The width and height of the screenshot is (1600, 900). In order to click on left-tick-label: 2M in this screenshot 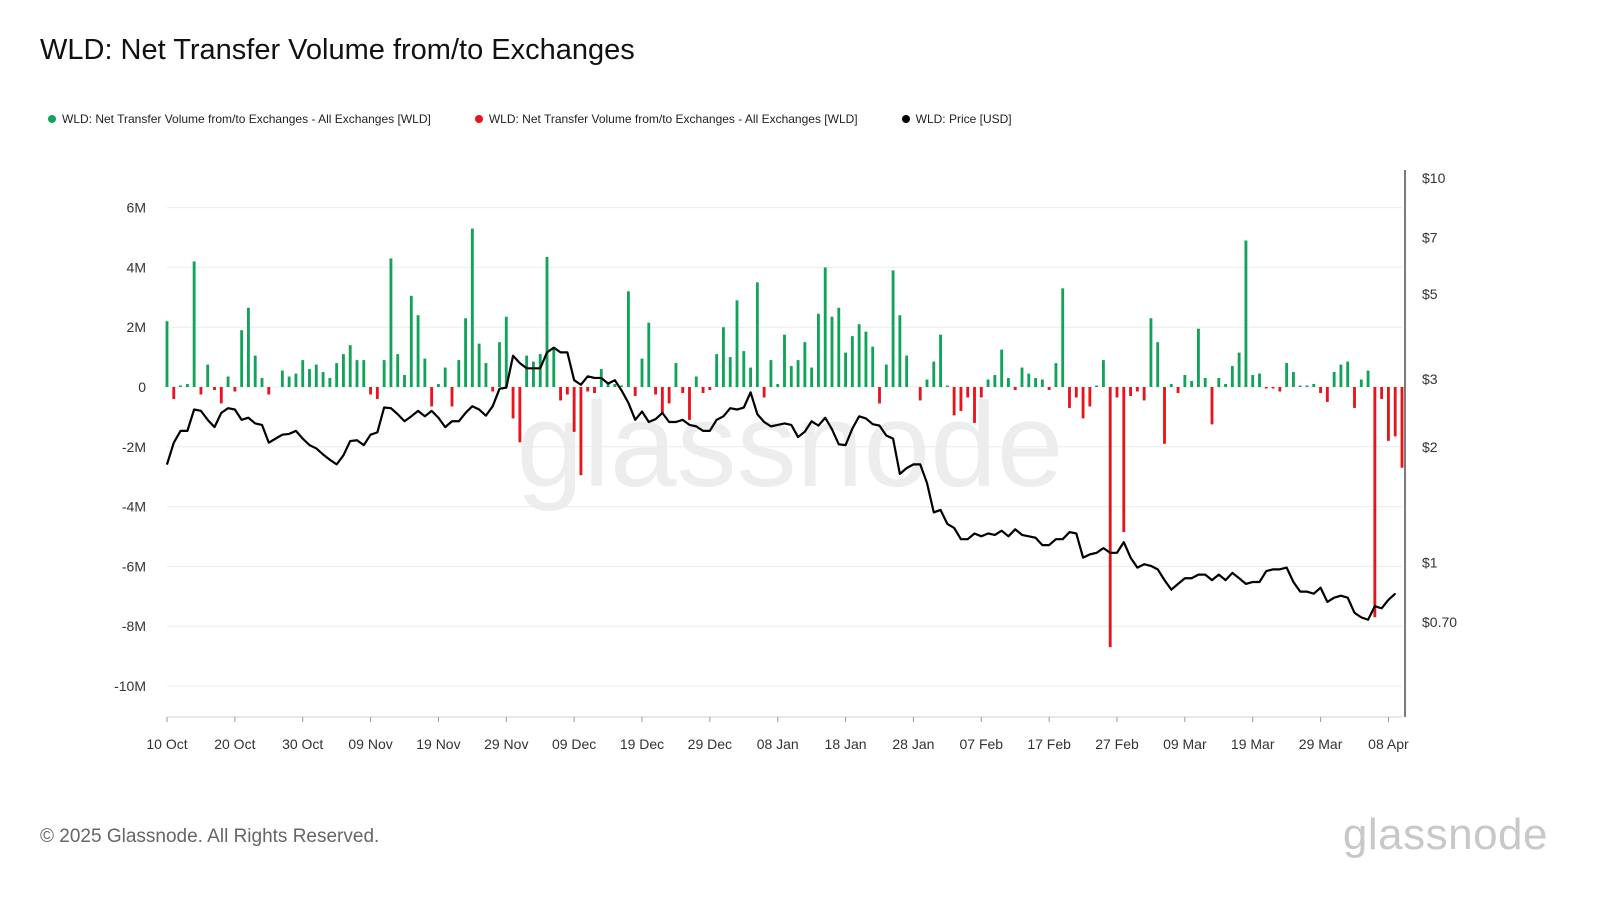, I will do `click(136, 327)`.